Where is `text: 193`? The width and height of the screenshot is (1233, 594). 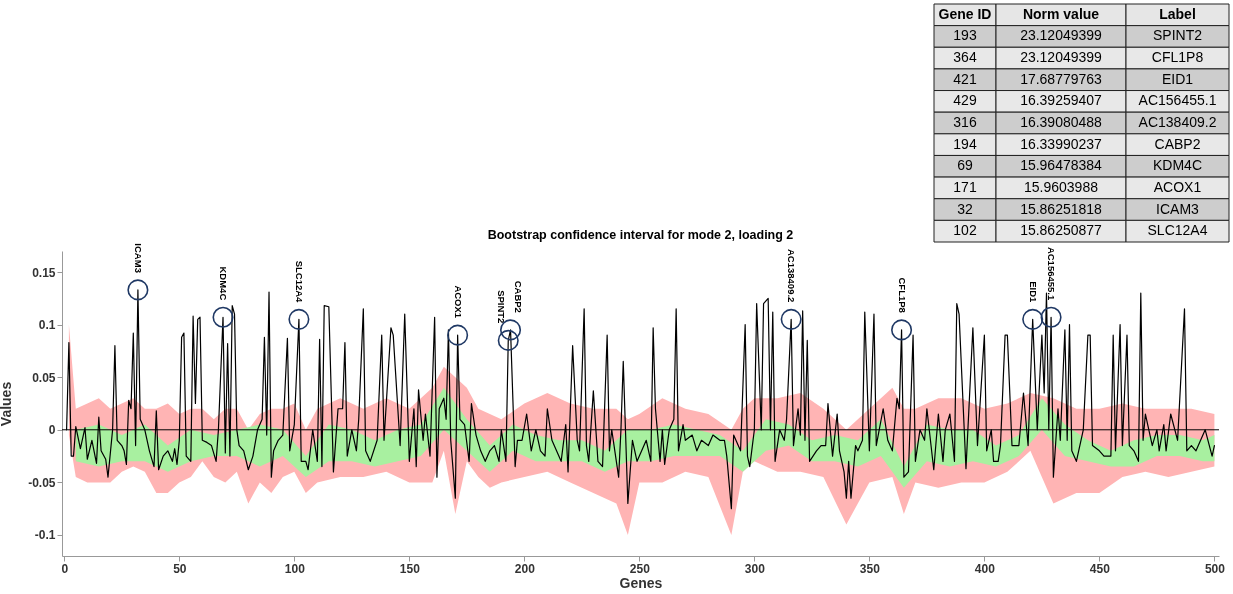 text: 193 is located at coordinates (965, 35).